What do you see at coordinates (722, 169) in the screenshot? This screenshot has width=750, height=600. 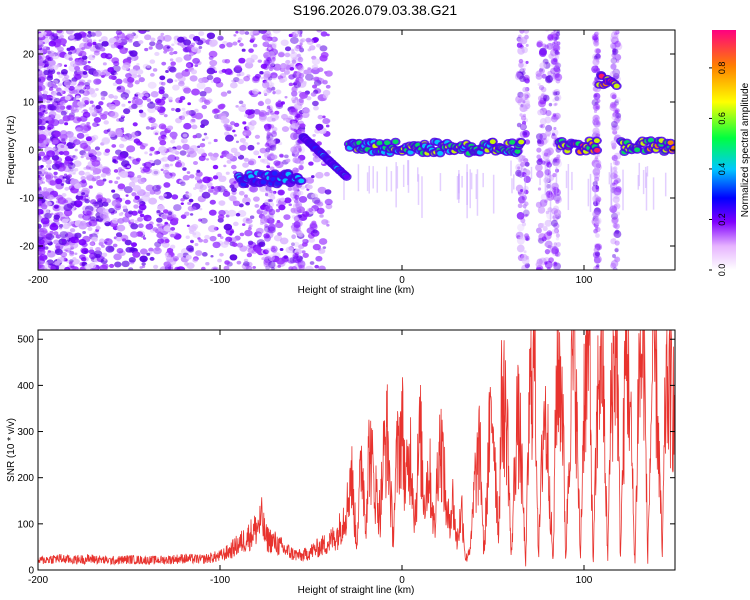 I see `colorbar-tick-label: 0.4` at bounding box center [722, 169].